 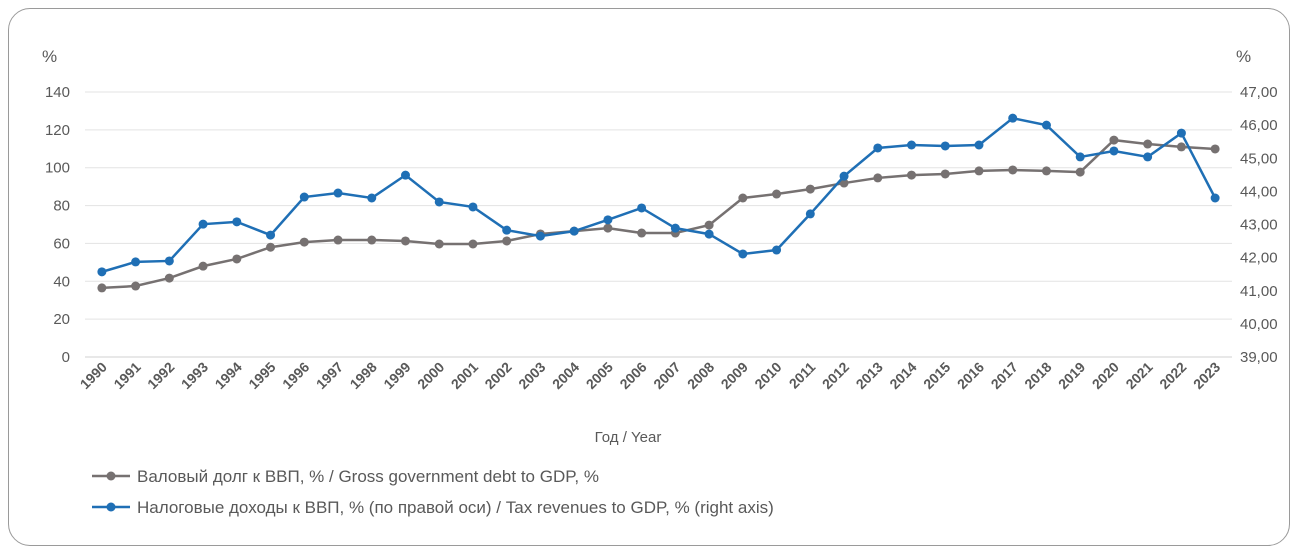 I want to click on x-tick-label: 2000, so click(x=430, y=375).